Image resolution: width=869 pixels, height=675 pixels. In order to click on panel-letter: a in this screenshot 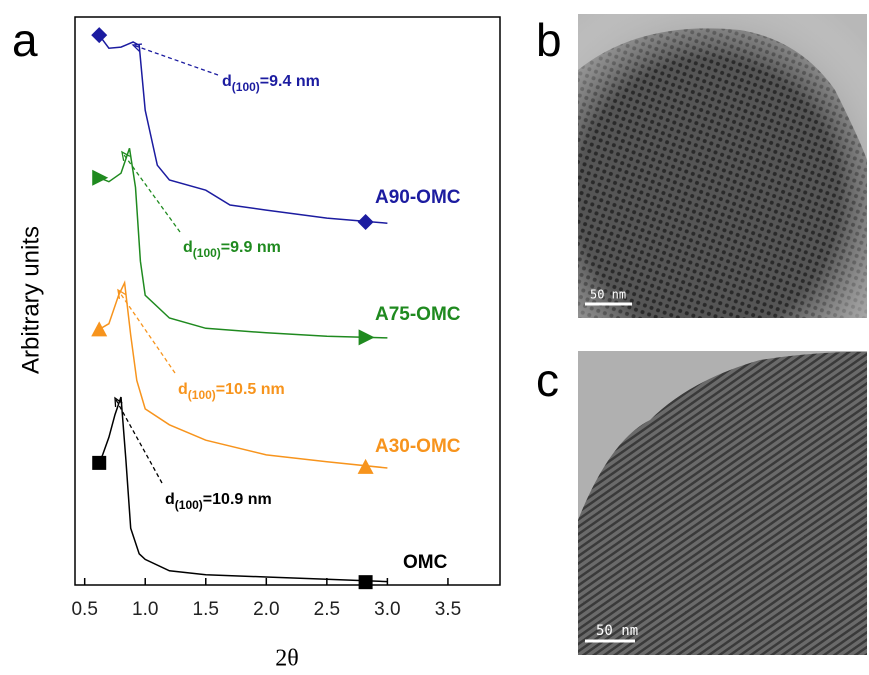, I will do `click(25, 40)`.